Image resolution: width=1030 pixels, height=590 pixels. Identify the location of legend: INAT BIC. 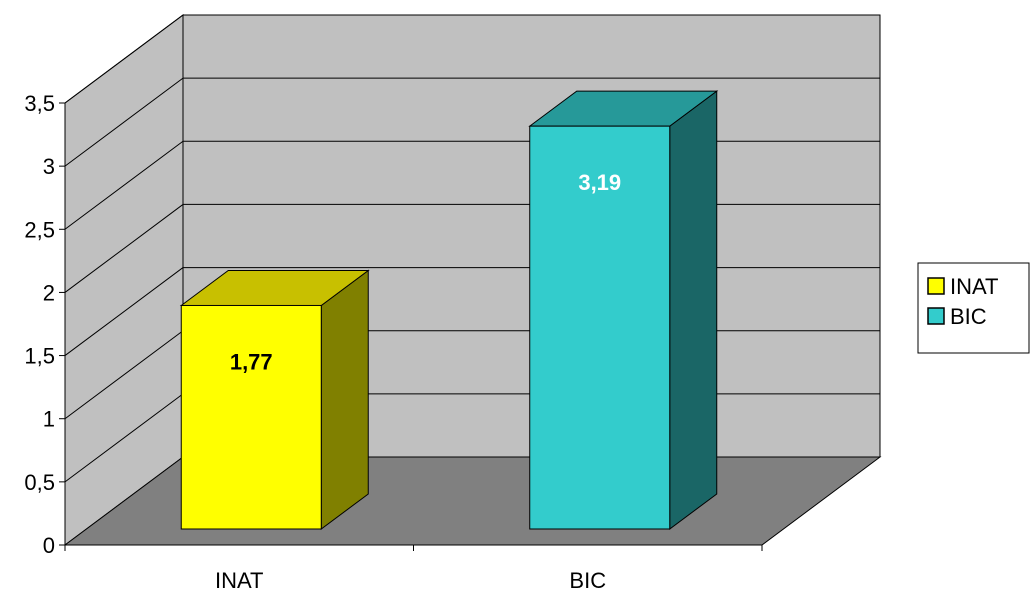
(973, 308).